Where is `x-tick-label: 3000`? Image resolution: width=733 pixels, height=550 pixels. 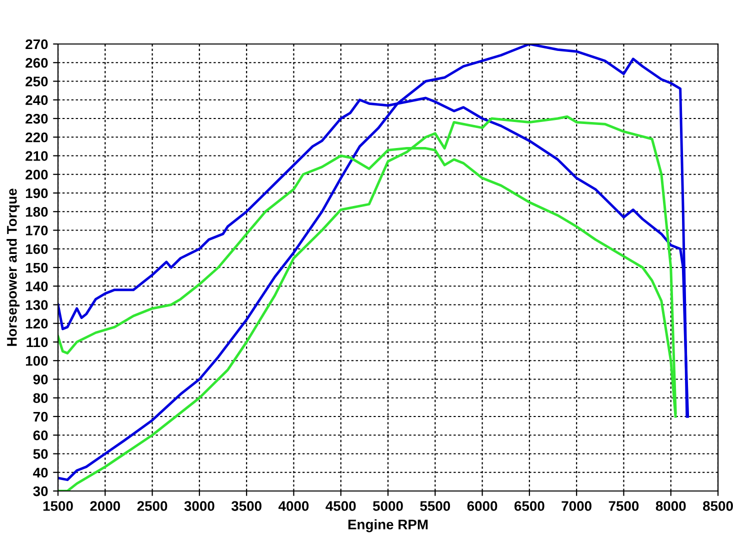 x-tick-label: 3000 is located at coordinates (199, 506).